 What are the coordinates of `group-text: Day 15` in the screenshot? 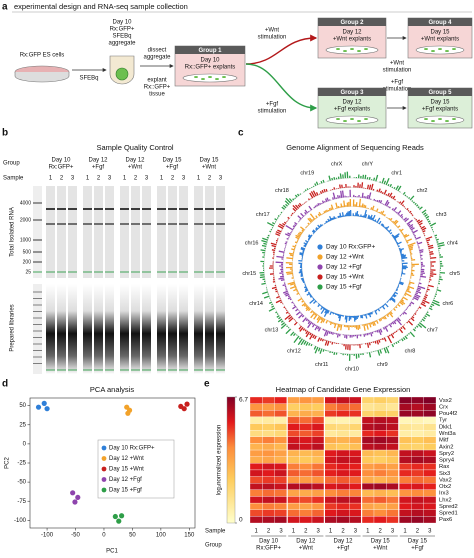 It's located at (440, 103).